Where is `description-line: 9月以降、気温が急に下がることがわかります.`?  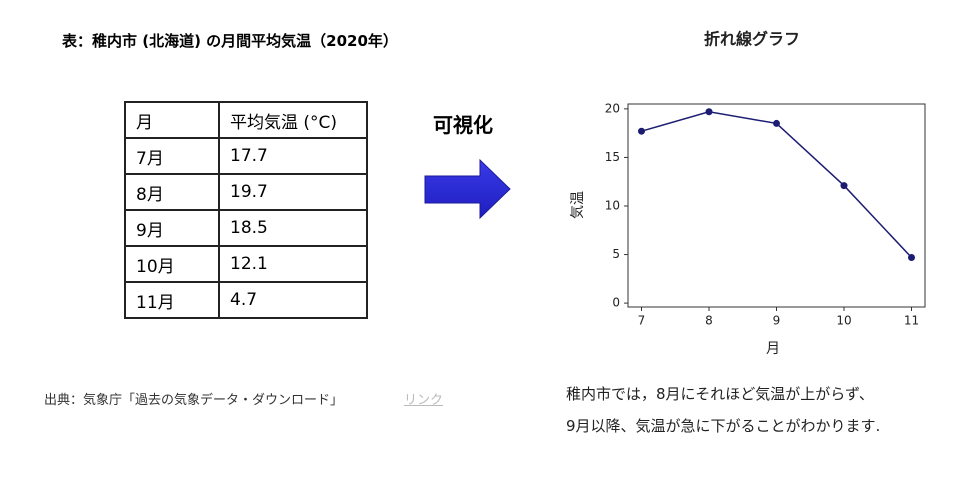 description-line: 9月以降、気温が急に下がることがわかります. is located at coordinates (723, 426).